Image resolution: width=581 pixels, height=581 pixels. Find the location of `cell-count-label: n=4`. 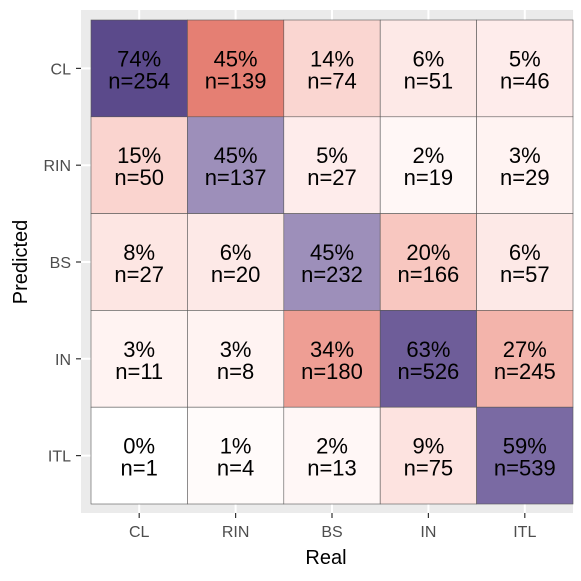

cell-count-label: n=4 is located at coordinates (235, 468).